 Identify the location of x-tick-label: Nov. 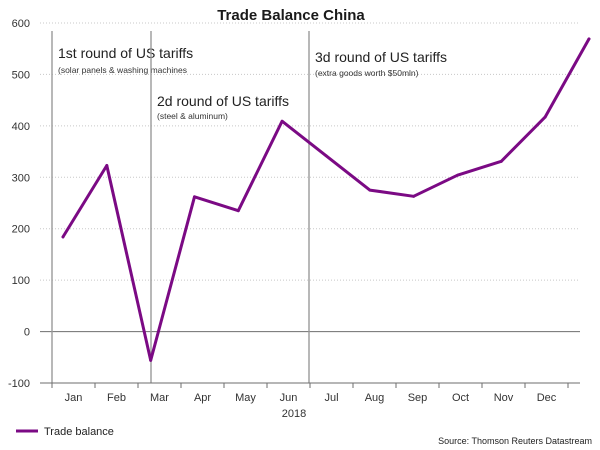
(504, 398).